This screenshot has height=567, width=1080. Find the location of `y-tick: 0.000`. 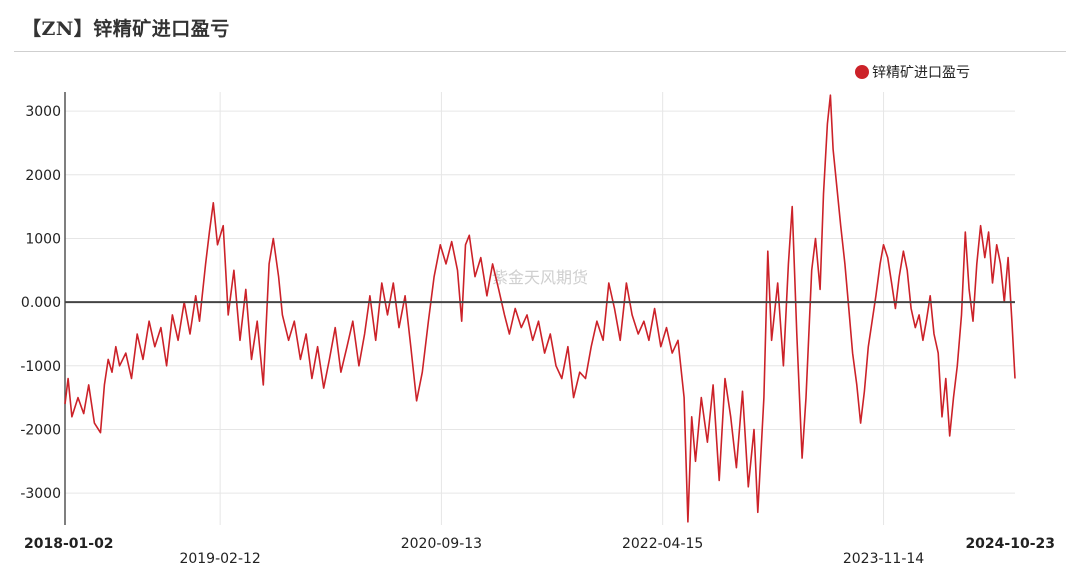

y-tick: 0.000 is located at coordinates (41, 303).